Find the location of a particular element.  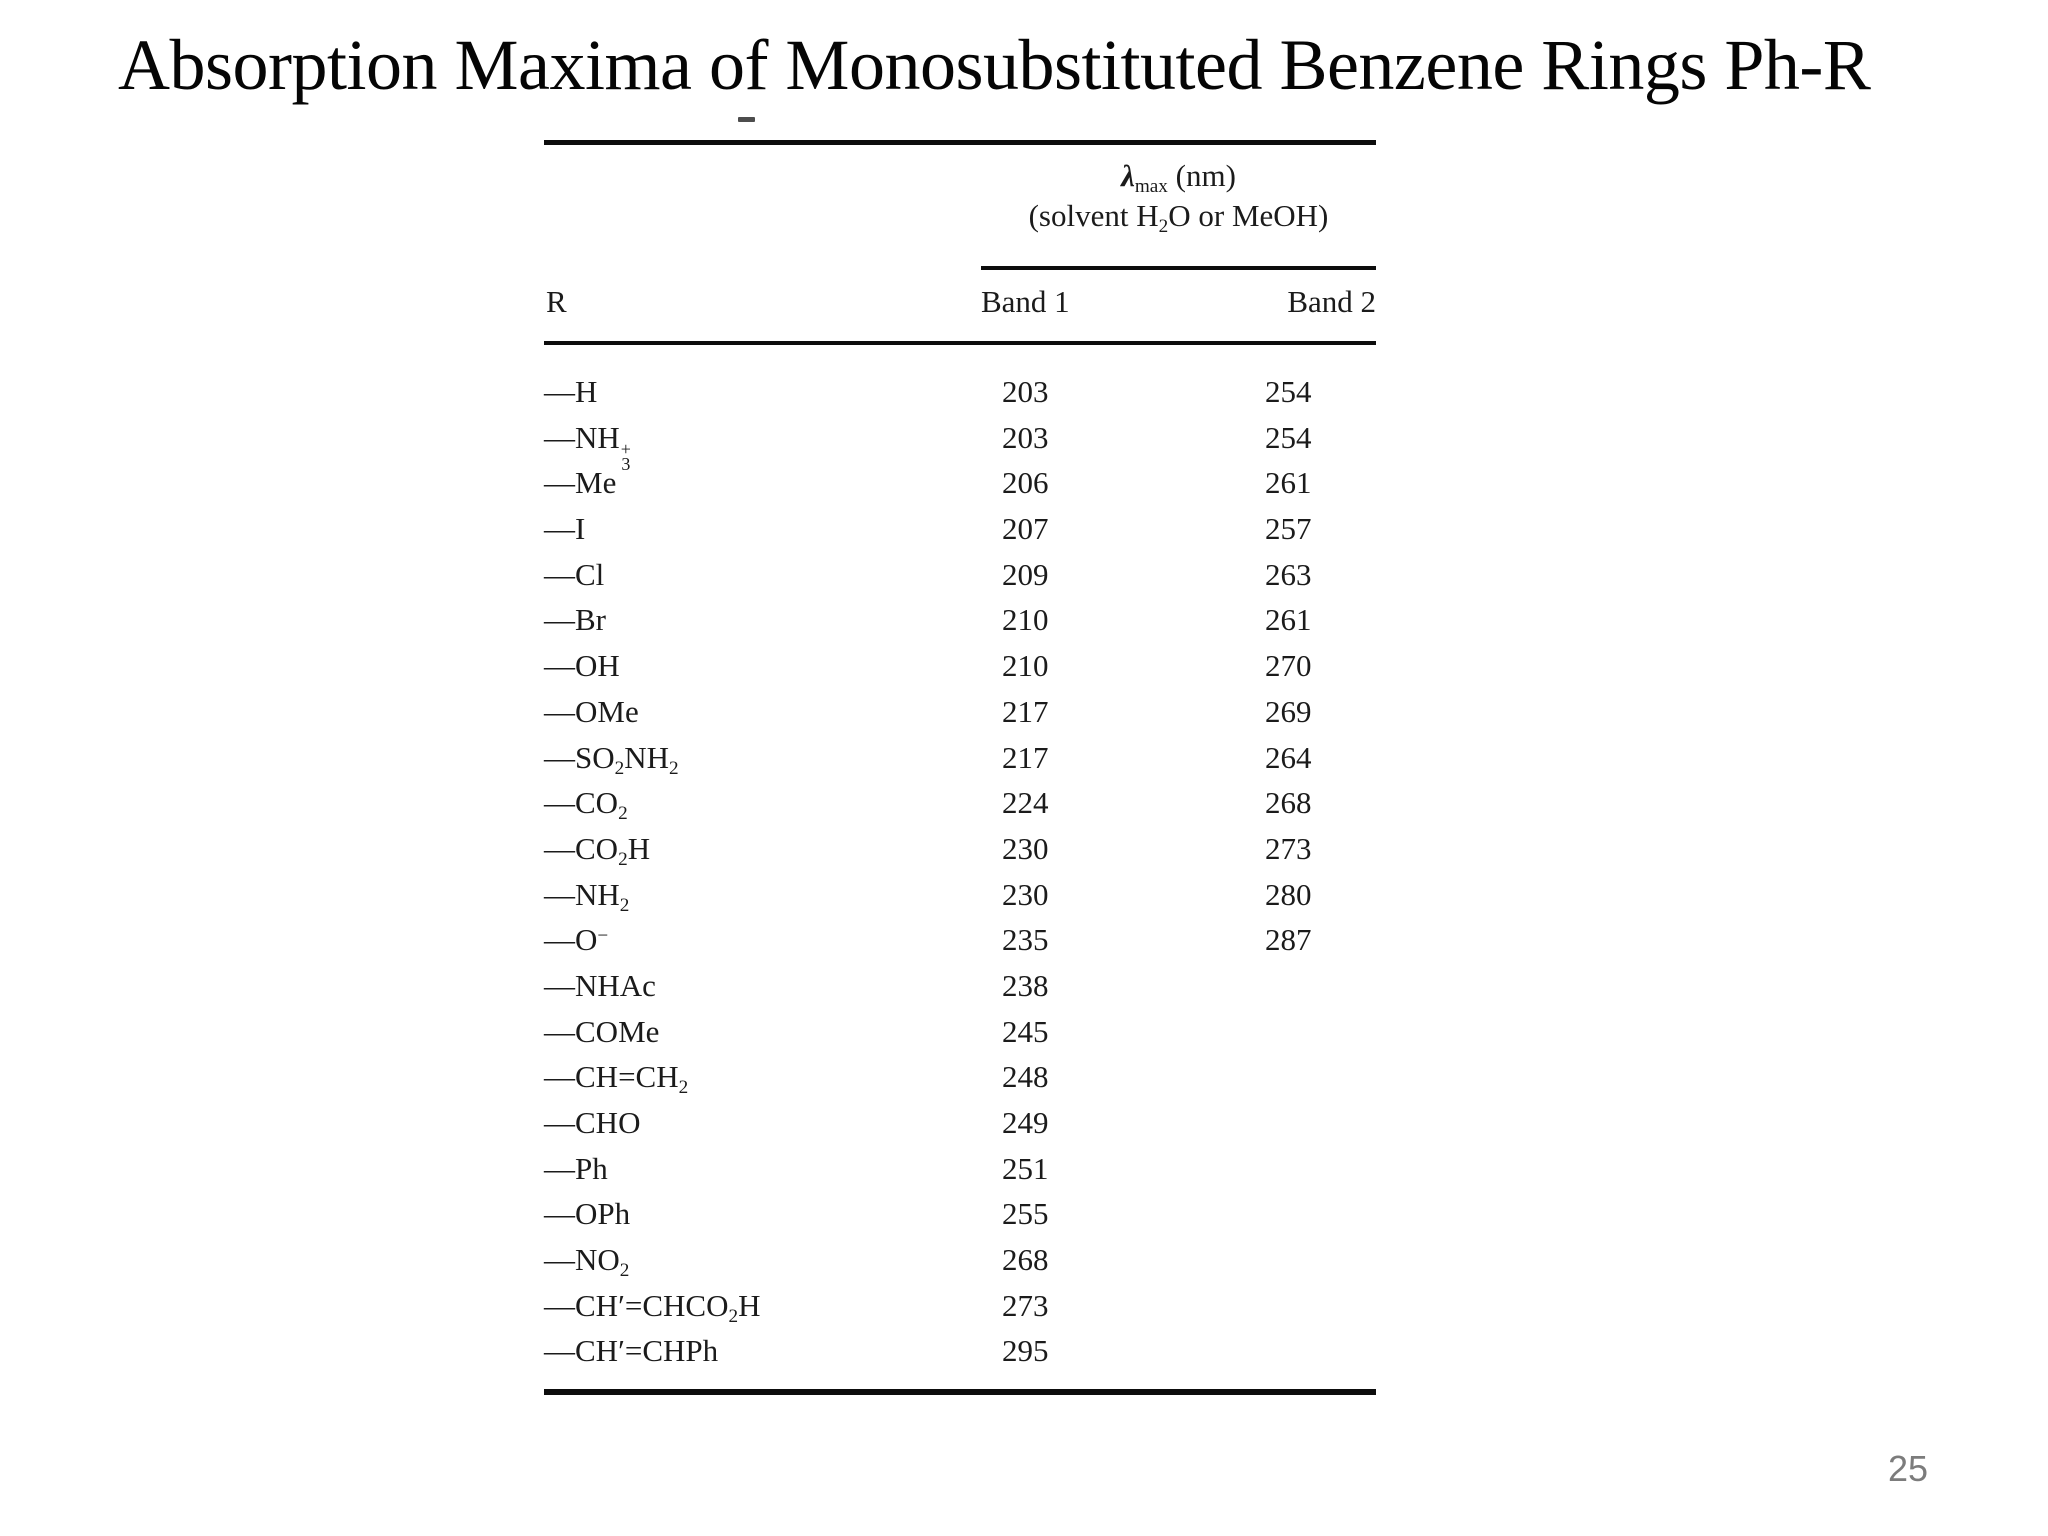

stacked-sub-sup: +3 is located at coordinates (625, 456).